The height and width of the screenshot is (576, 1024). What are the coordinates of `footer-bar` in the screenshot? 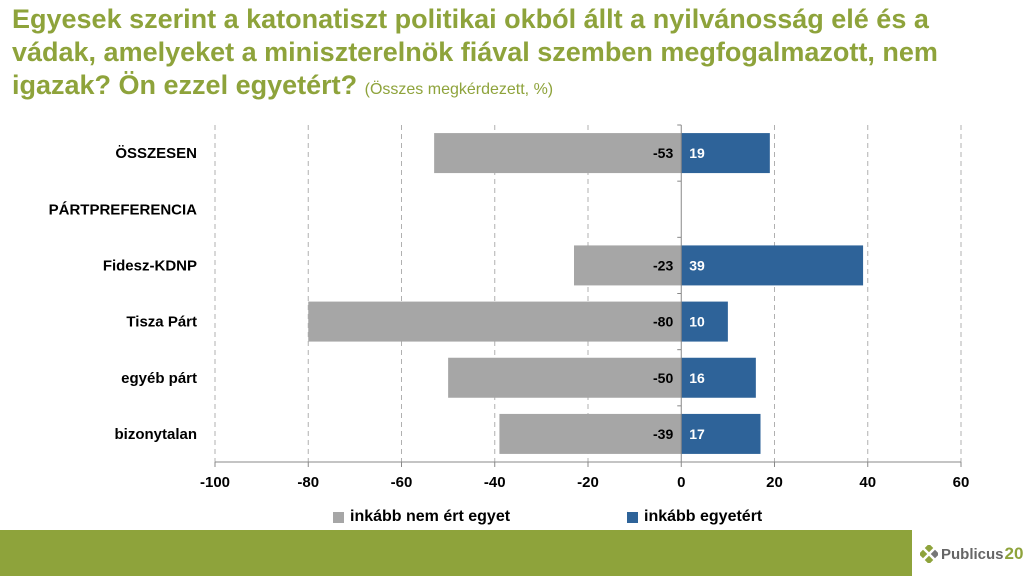 It's located at (456, 553).